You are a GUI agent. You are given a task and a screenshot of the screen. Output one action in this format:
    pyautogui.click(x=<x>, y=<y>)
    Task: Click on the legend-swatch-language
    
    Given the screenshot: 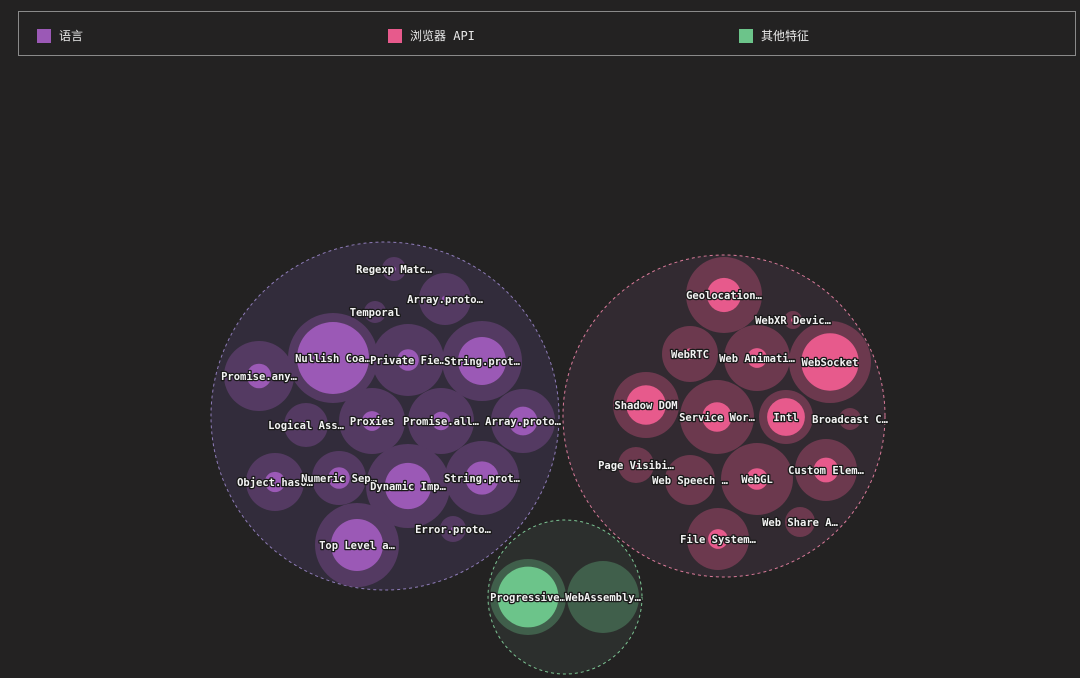 What is the action you would take?
    pyautogui.click(x=44, y=35)
    